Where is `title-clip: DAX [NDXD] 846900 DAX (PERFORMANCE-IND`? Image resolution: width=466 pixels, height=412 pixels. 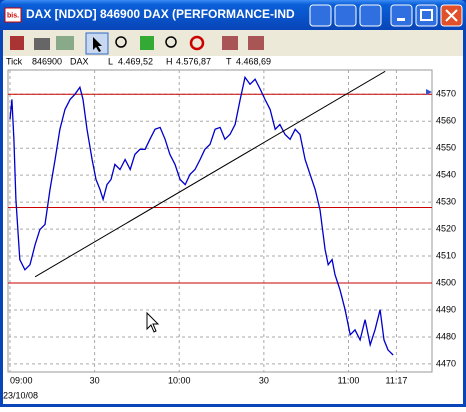
title-clip: DAX [NDXD] 846900 DAX (PERFORMANCE-IND is located at coordinates (160, 14).